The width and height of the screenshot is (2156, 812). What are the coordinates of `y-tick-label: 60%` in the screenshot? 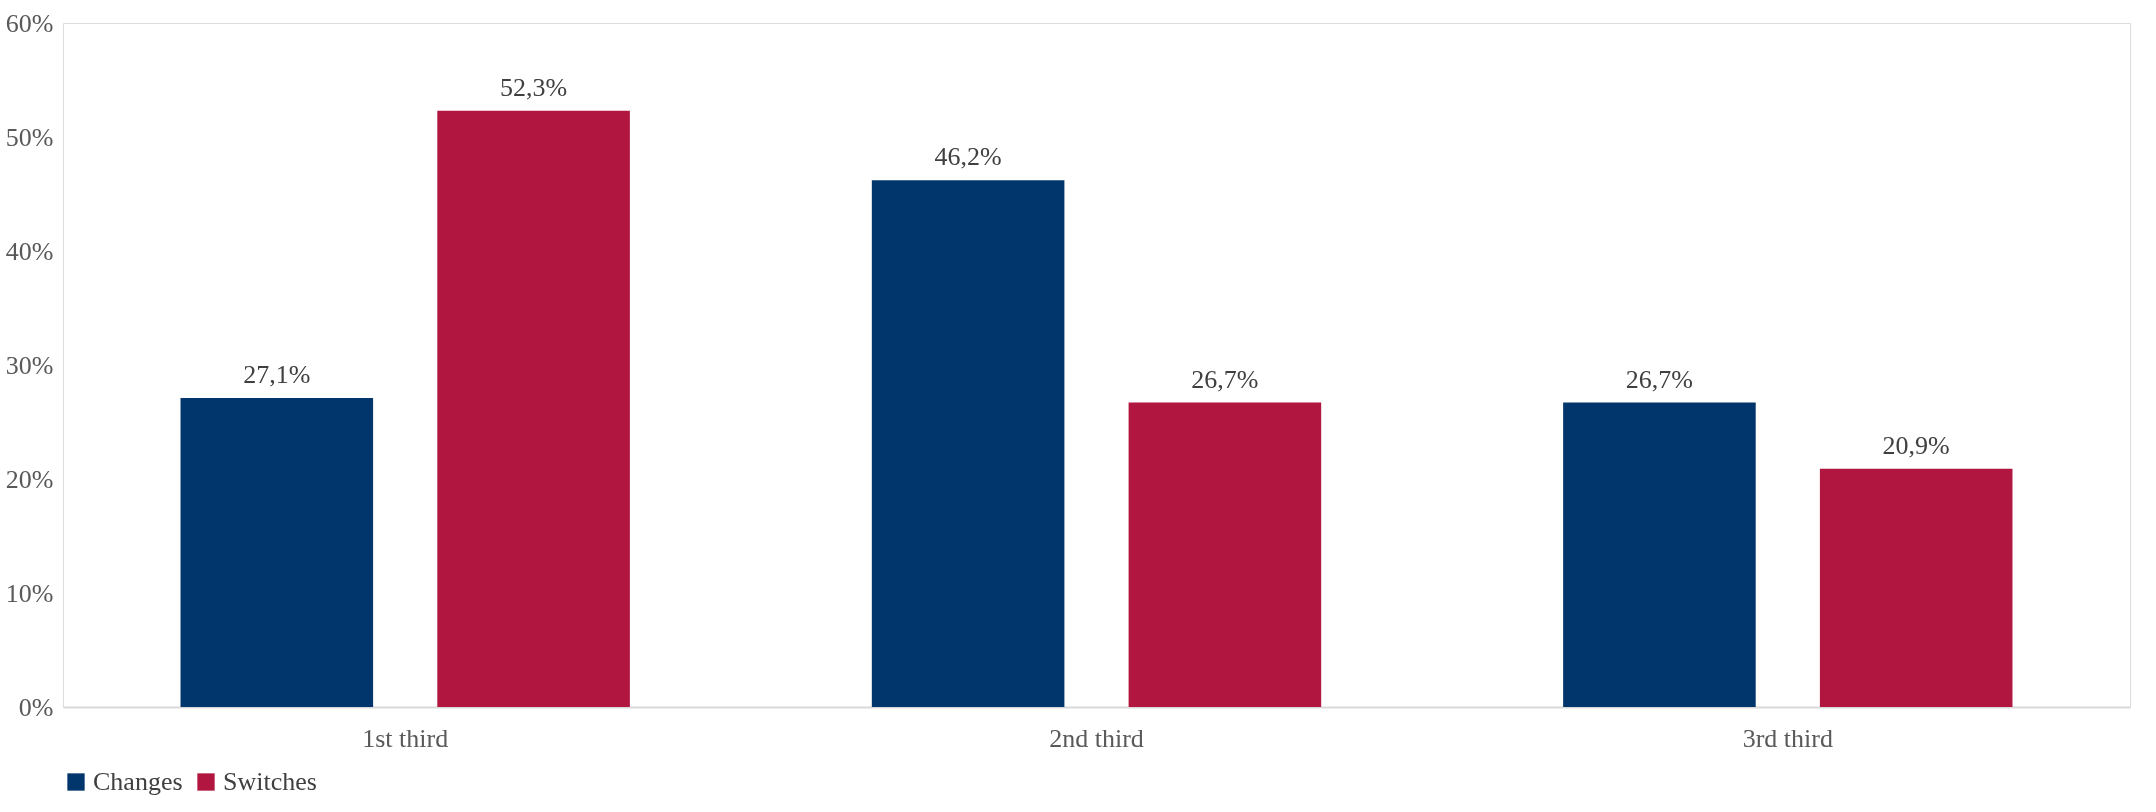 It's located at (29, 23).